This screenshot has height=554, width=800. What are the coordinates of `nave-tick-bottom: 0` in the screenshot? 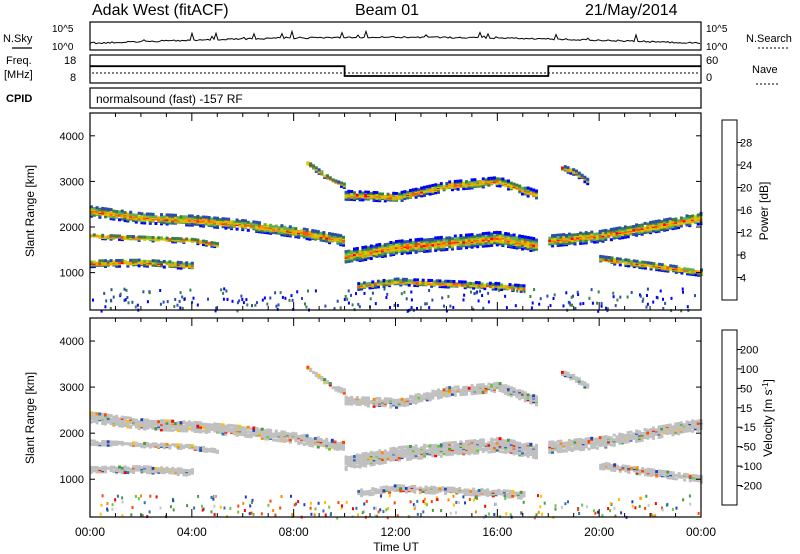 It's located at (709, 78).